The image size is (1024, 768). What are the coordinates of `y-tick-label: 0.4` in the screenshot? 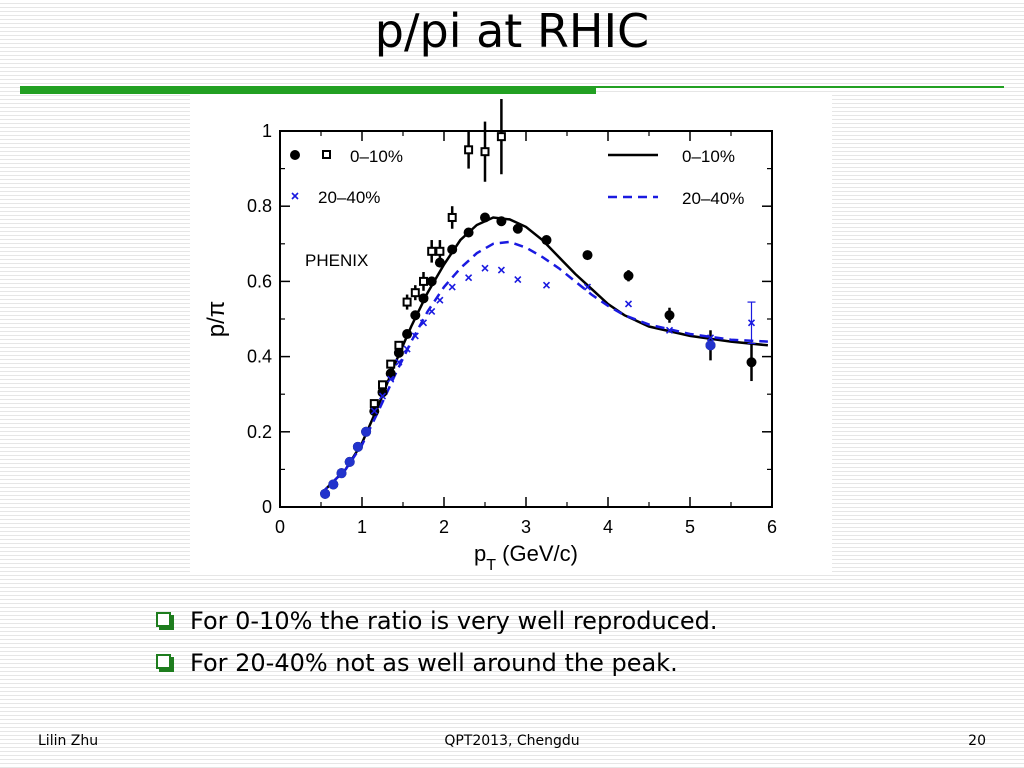 It's located at (259, 357).